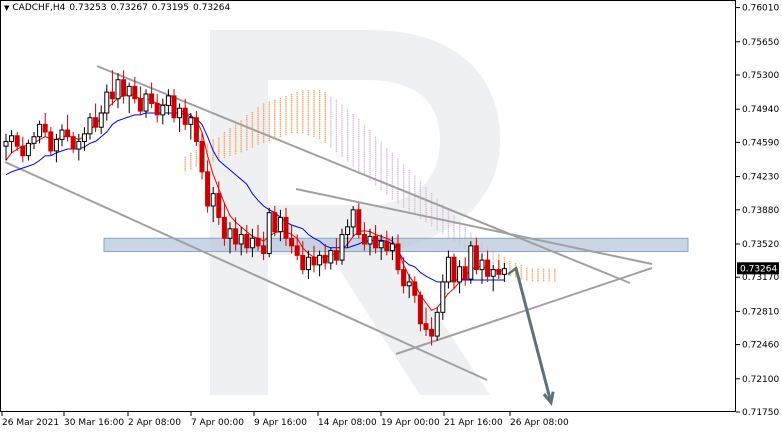  I want to click on symbol-label: CADCHF,H4, so click(39, 8).